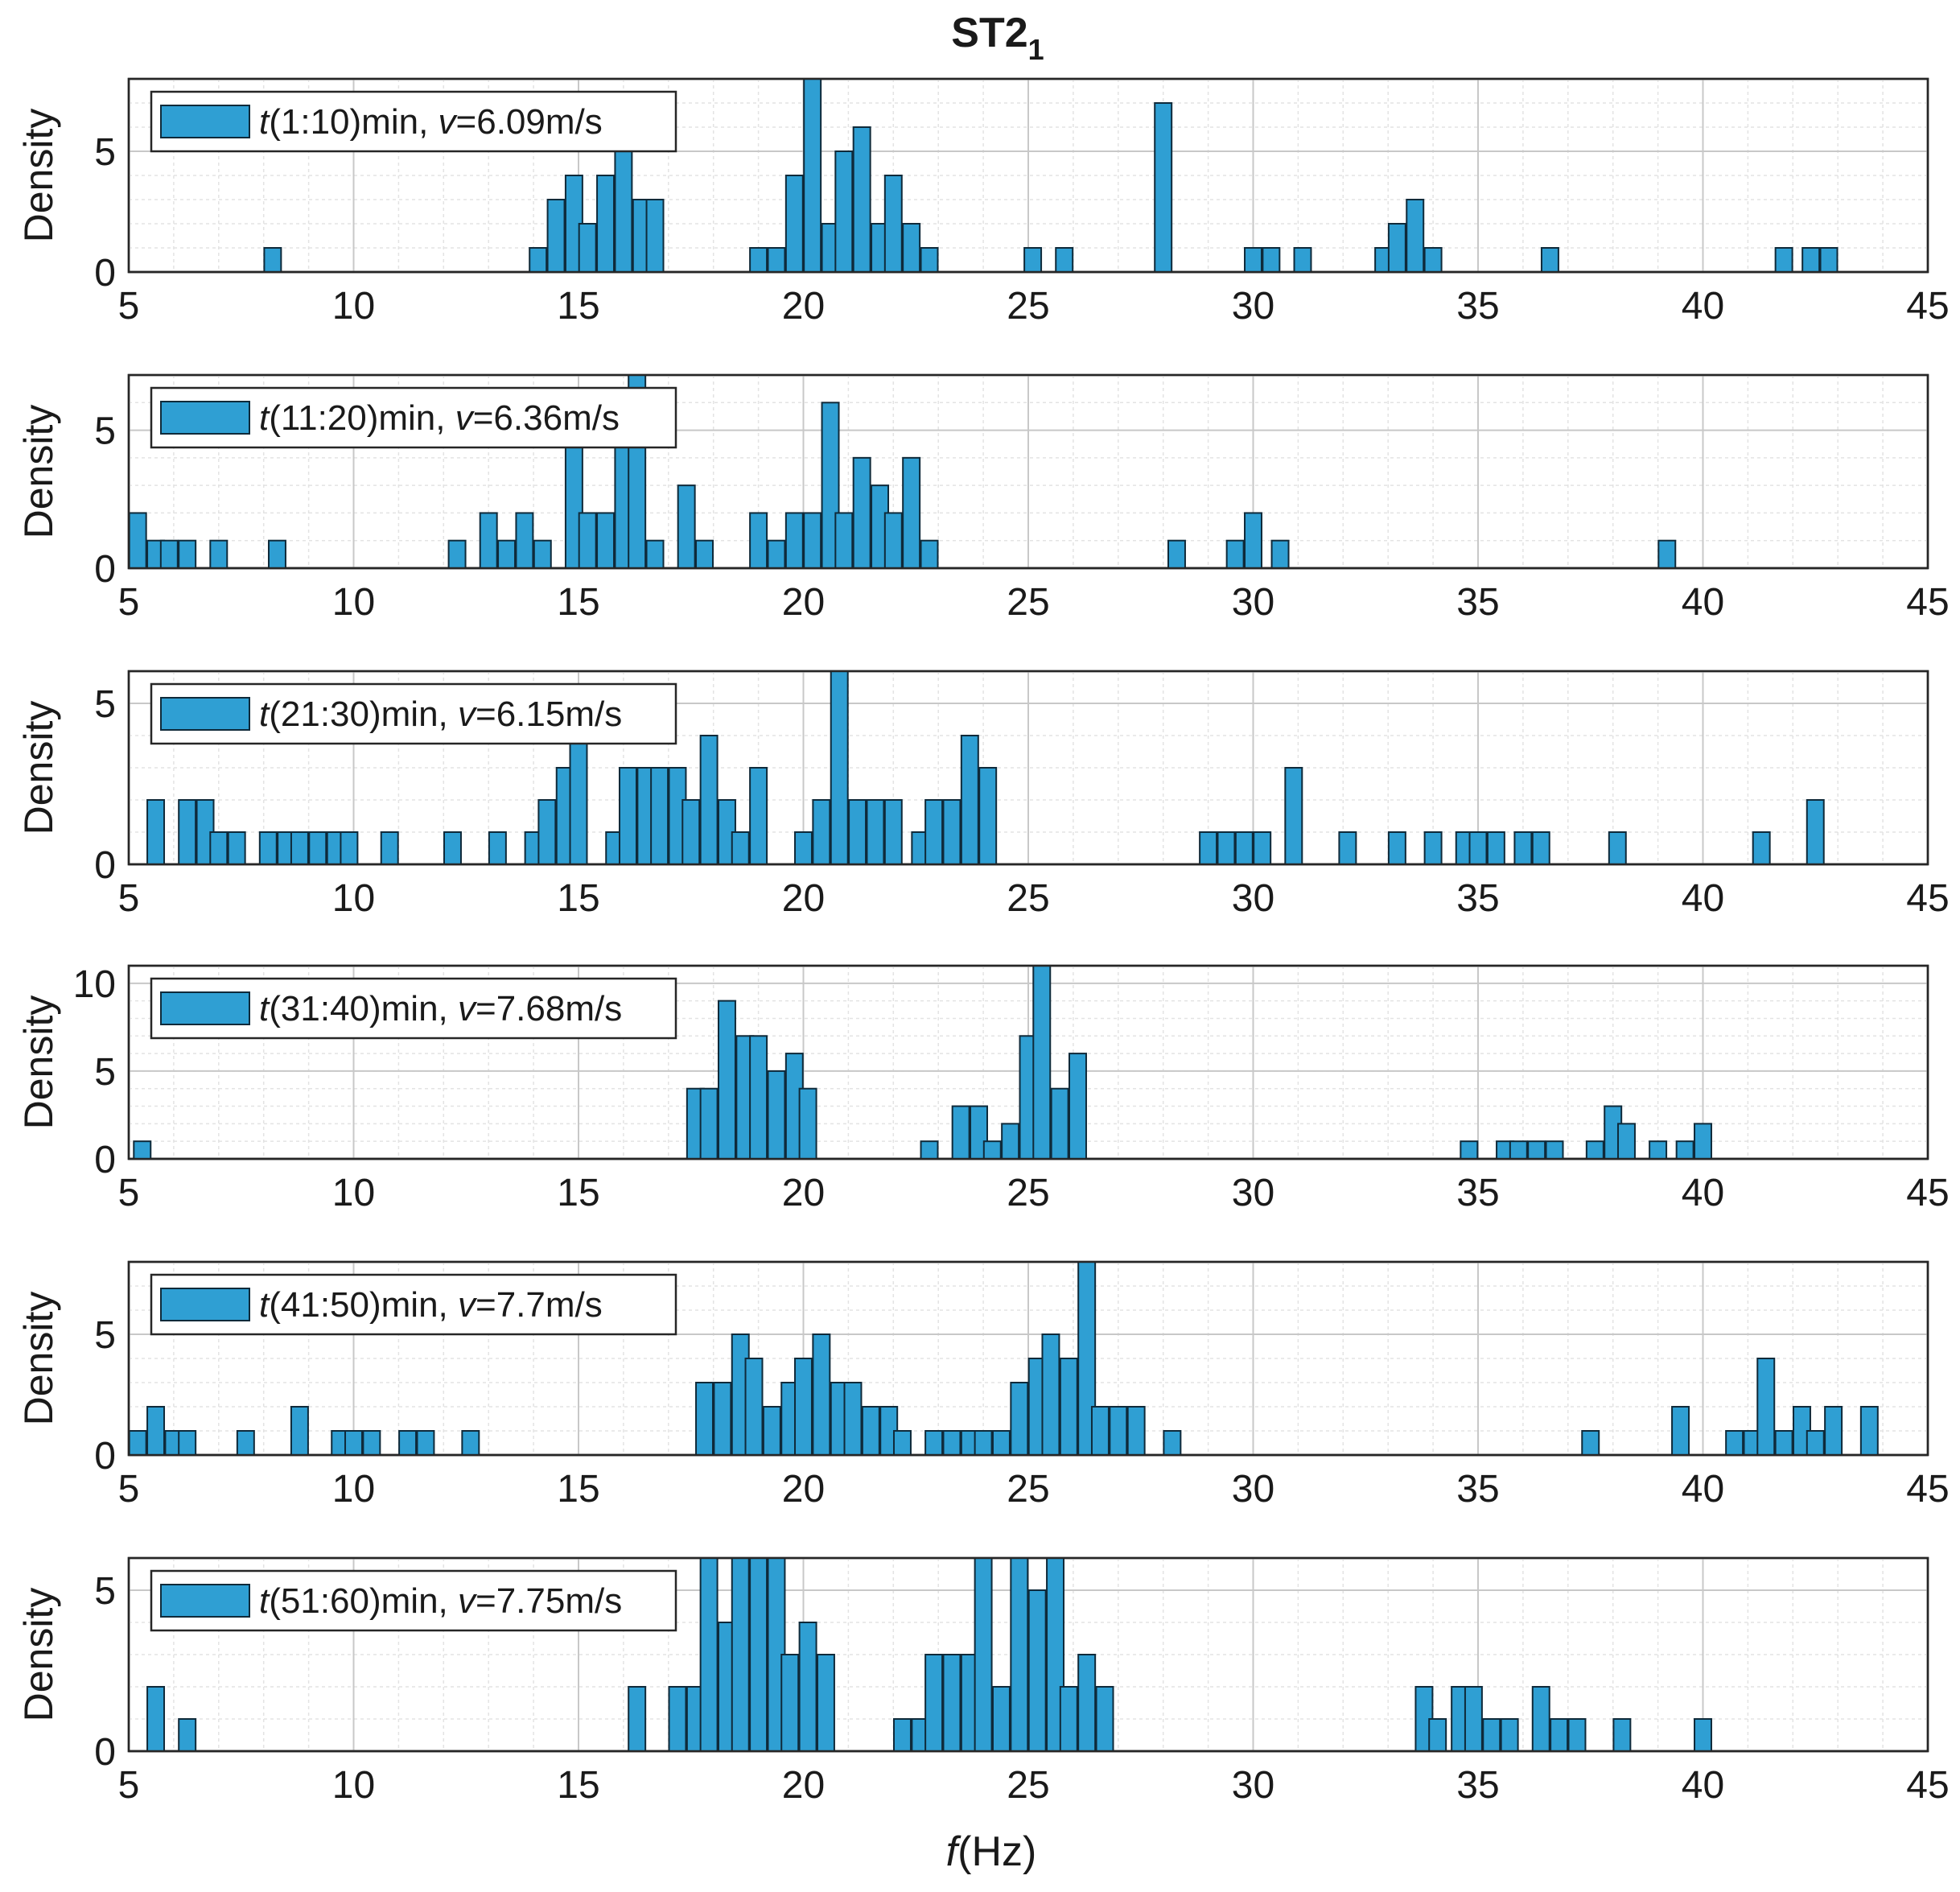  What do you see at coordinates (431, 1305) in the screenshot?
I see `legend-label: t(41:50)min, v=7.7m/s` at bounding box center [431, 1305].